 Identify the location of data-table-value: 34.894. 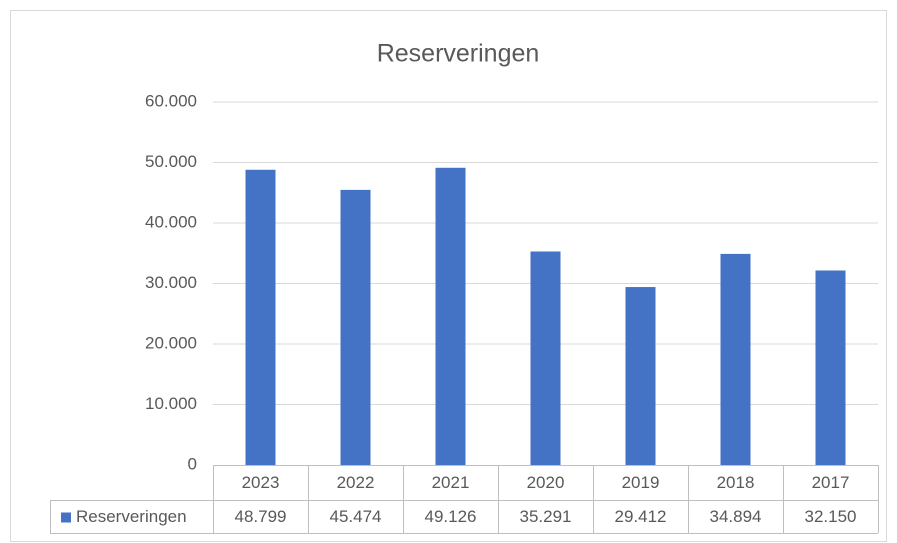
(736, 516).